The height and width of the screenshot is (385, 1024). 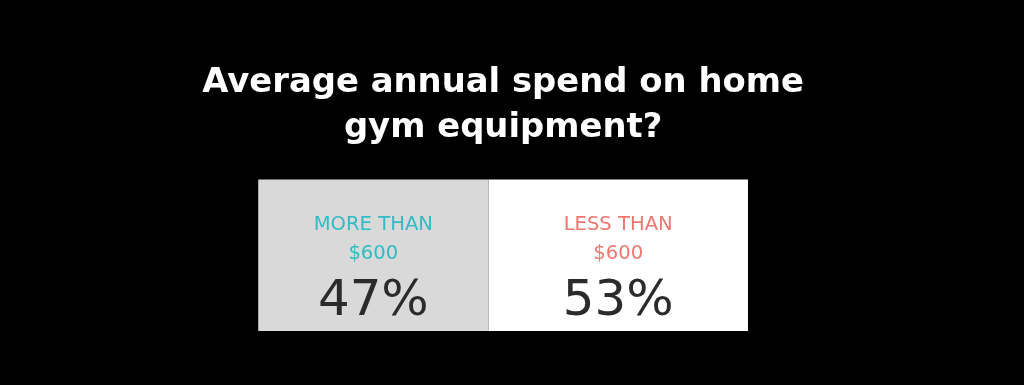 What do you see at coordinates (503, 125) in the screenshot?
I see `text: gym equipment?` at bounding box center [503, 125].